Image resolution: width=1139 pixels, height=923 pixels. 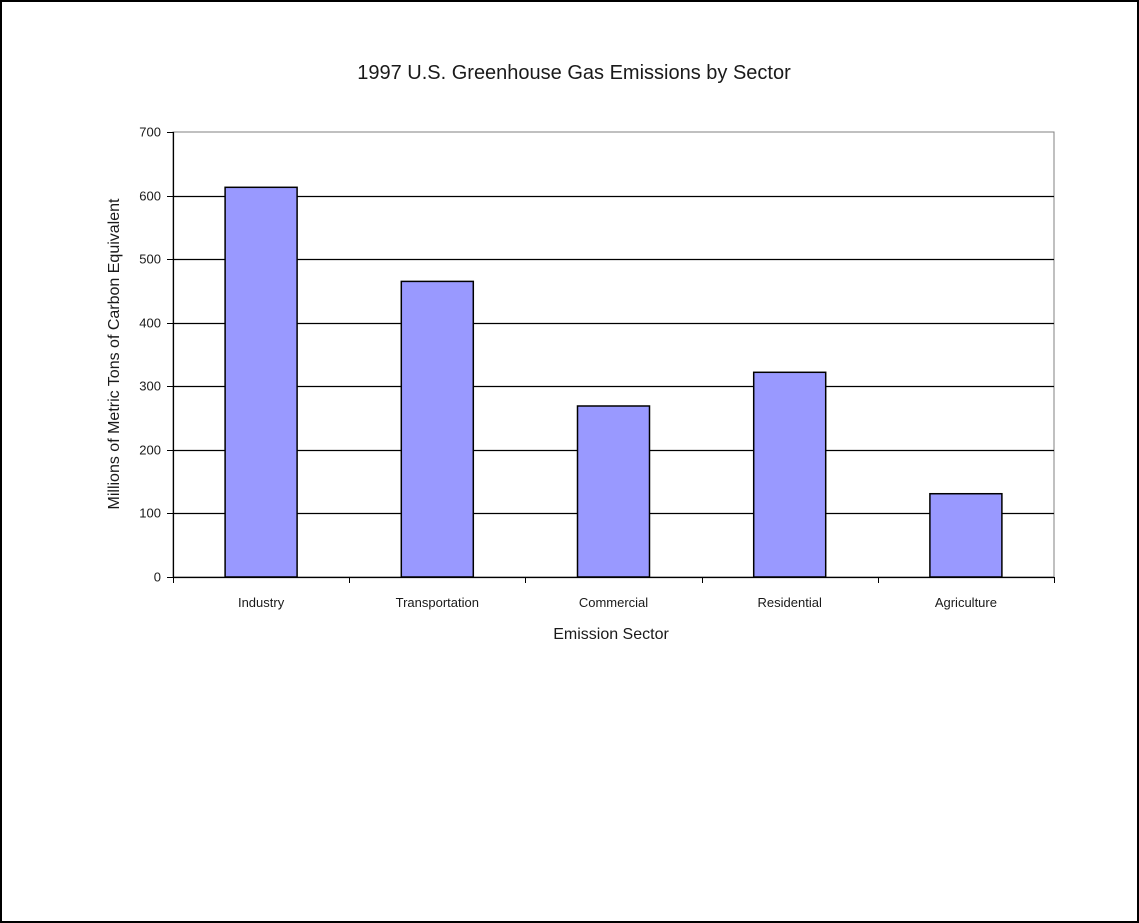 I want to click on y-tick-label: 300, so click(x=150, y=386).